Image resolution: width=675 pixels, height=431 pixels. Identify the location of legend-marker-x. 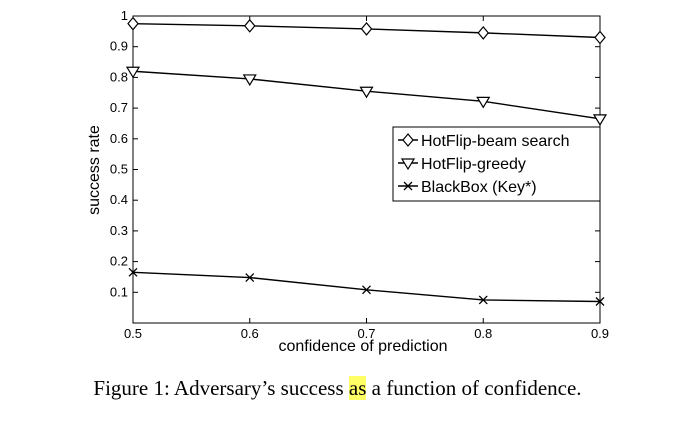
(408, 186).